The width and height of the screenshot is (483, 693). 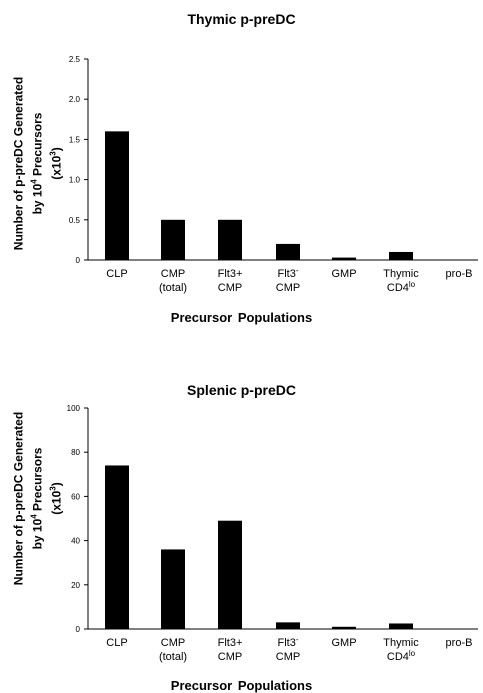 I want to click on y-tick-label: 1.0, so click(x=75, y=180).